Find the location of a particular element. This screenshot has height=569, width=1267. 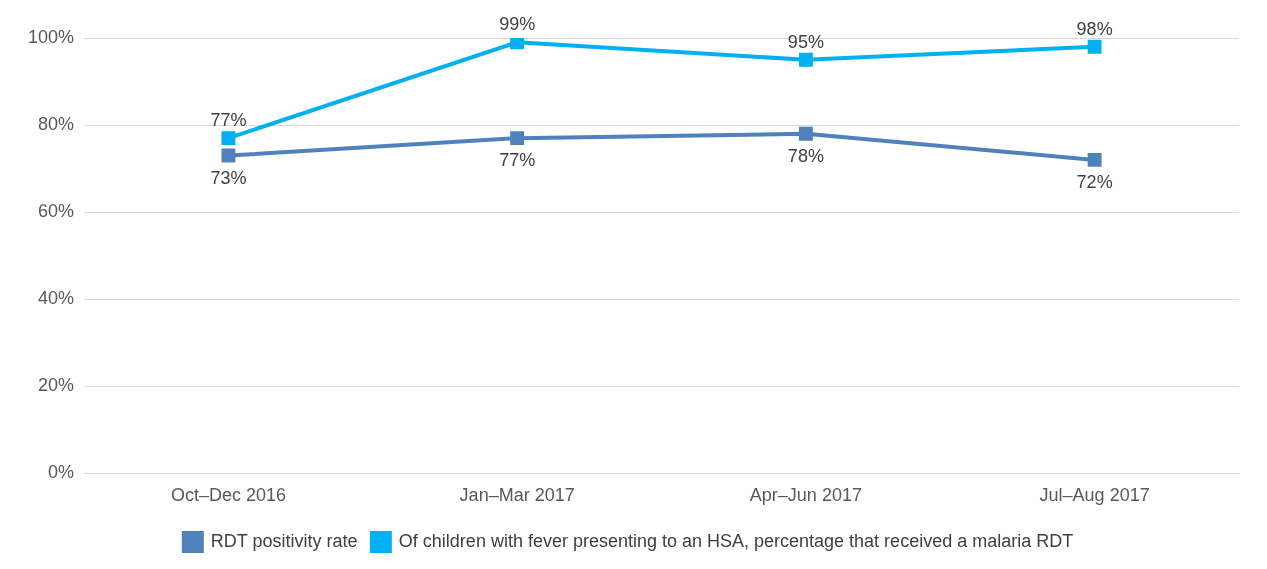

y-tick-label: 20% is located at coordinates (56, 385).